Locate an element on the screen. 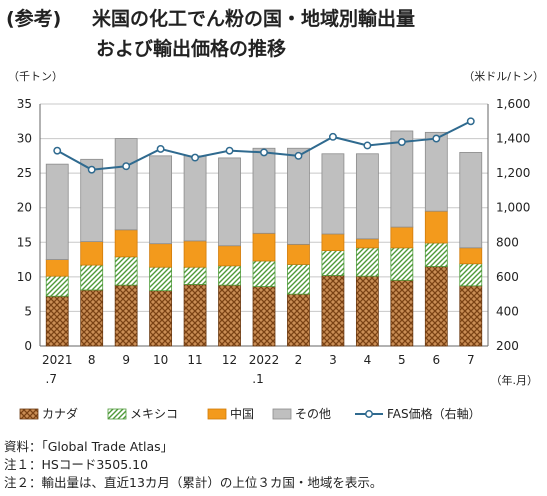  y-left-tick-label: 25 is located at coordinates (24, 173).